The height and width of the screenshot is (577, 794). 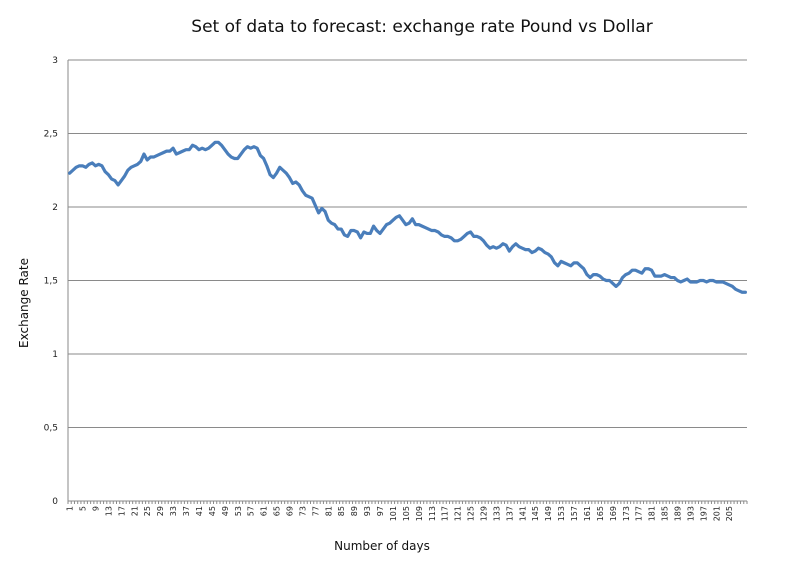 I want to click on x-tick-label: 113, so click(x=432, y=513).